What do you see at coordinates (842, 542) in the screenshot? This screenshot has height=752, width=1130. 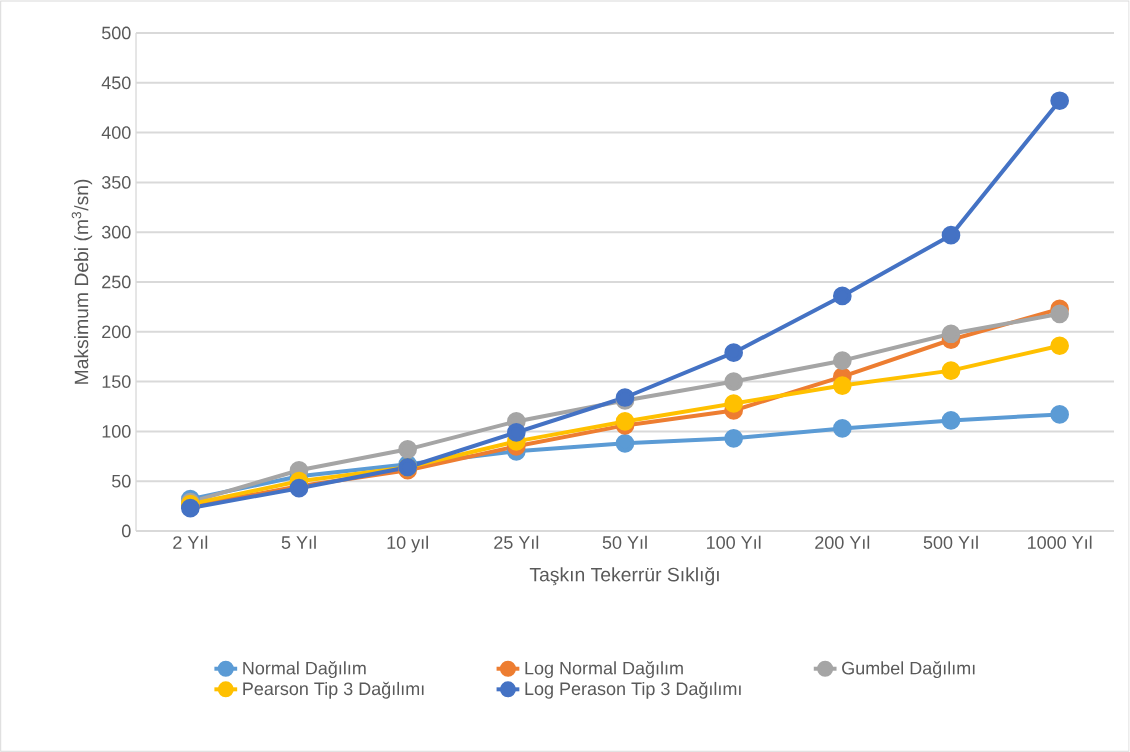 I see `x-tick-label: 200 Yıl` at bounding box center [842, 542].